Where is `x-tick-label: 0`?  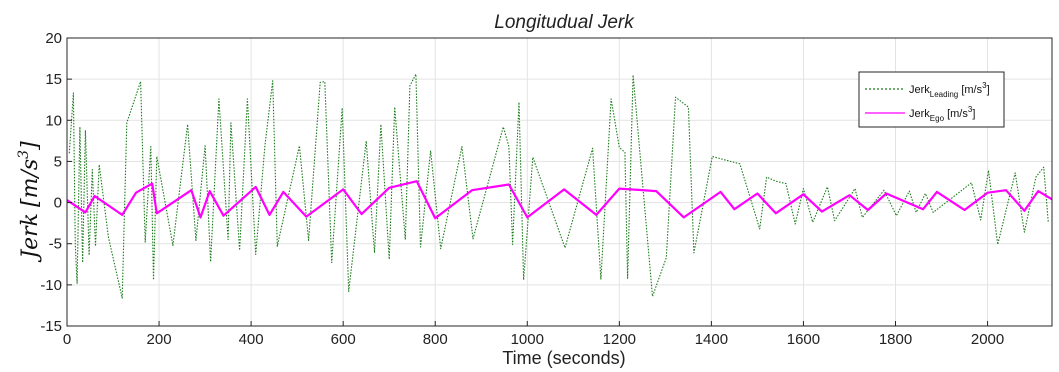 x-tick-label: 0 is located at coordinates (67, 339).